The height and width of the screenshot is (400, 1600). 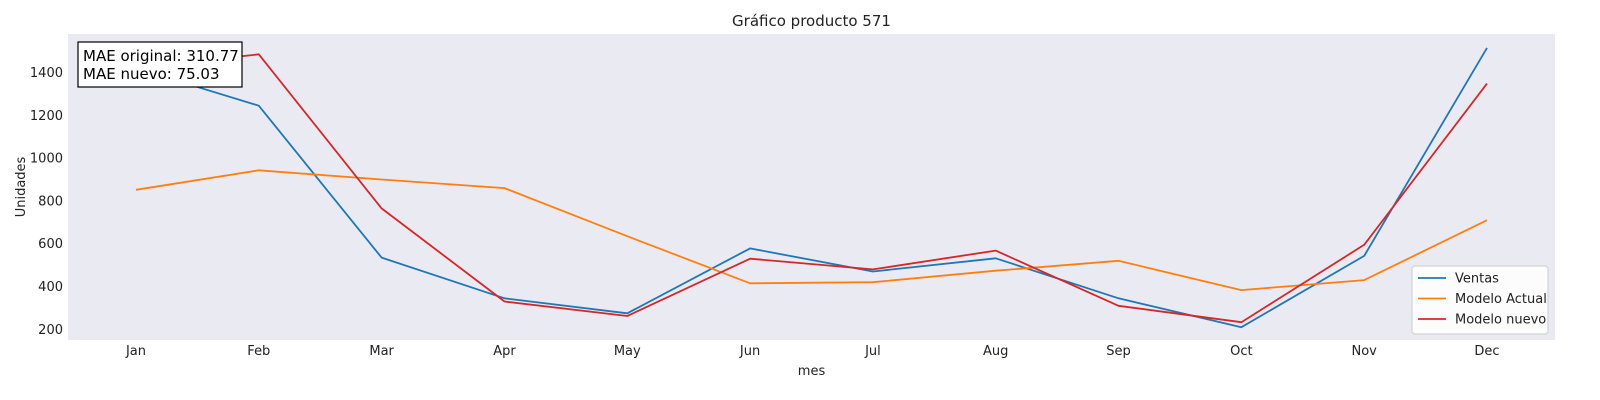 I want to click on x-tick-label: Apr, so click(x=504, y=351).